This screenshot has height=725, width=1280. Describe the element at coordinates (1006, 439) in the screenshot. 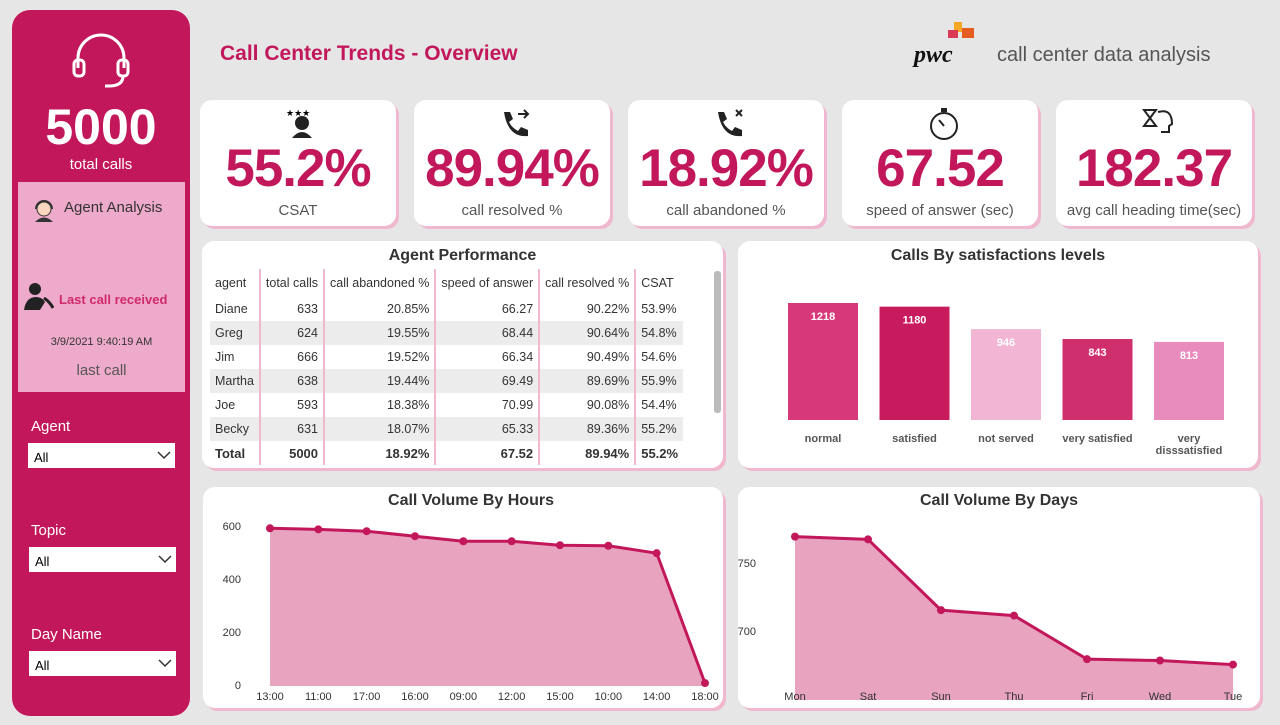

I see `category-label: not served` at that location.